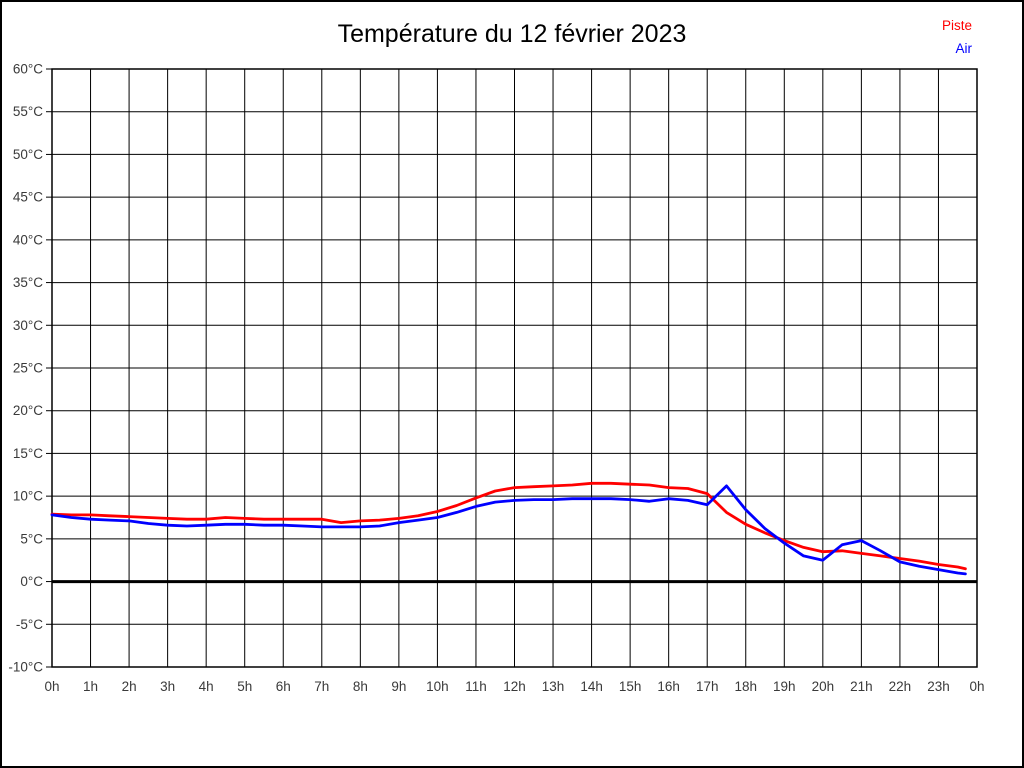 The width and height of the screenshot is (1024, 768). What do you see at coordinates (28, 69) in the screenshot?
I see `y-axis-label: 60°C` at bounding box center [28, 69].